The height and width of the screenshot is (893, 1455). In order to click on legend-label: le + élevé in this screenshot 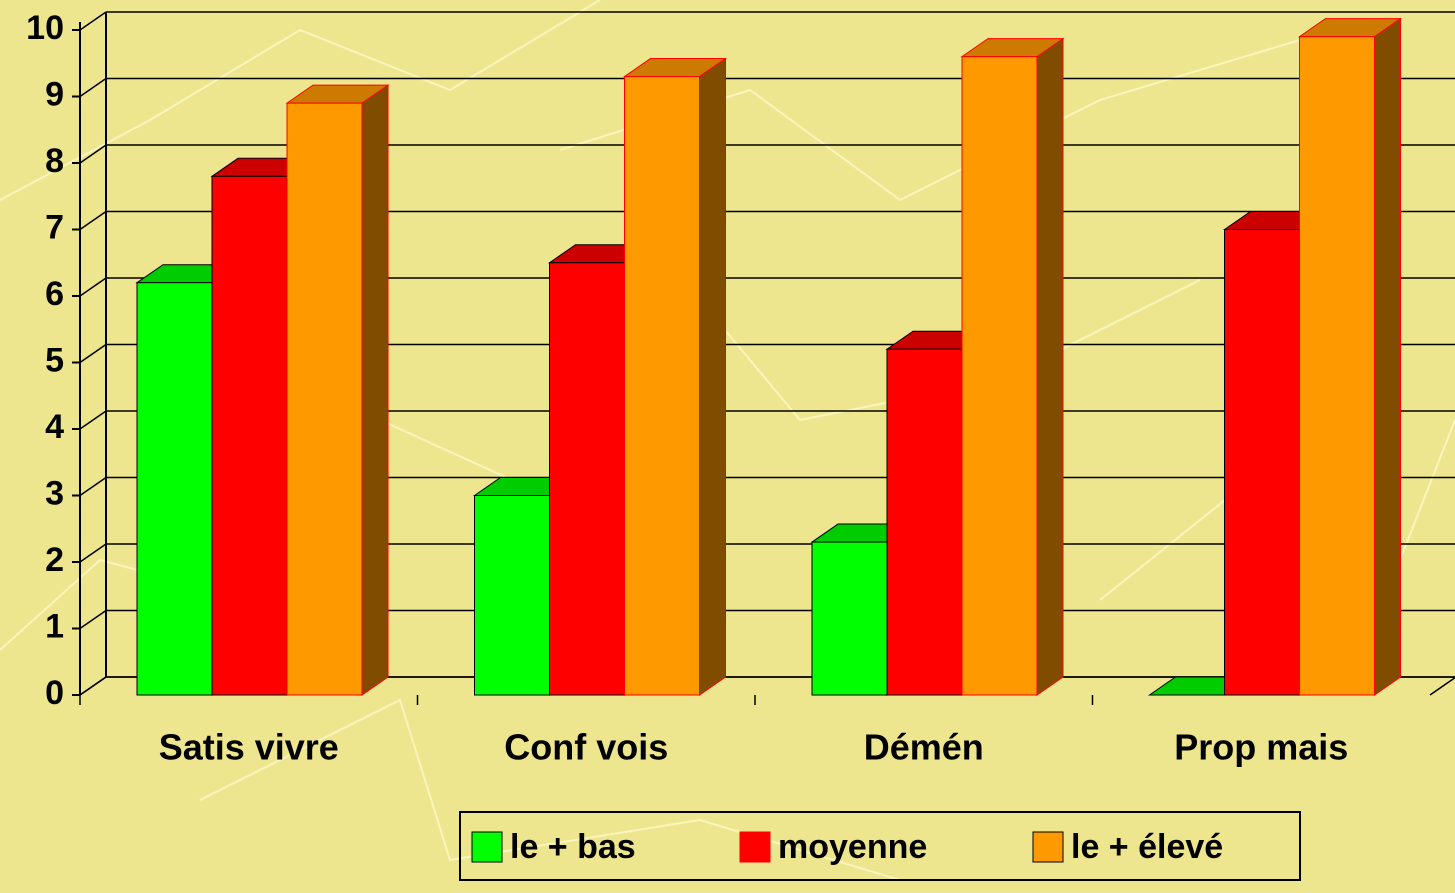, I will do `click(1147, 847)`.